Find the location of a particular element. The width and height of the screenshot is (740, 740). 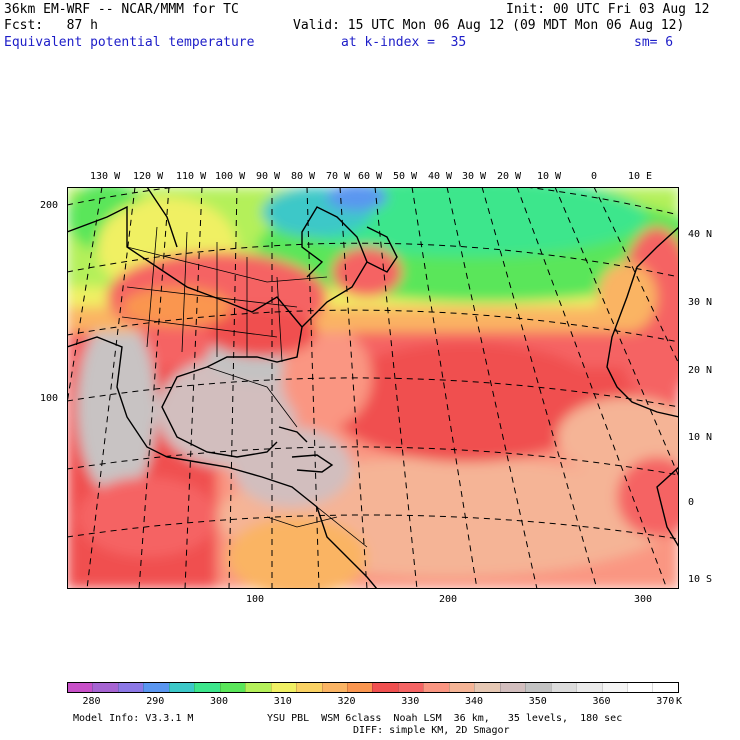

lon-label: 100 W is located at coordinates (230, 176).